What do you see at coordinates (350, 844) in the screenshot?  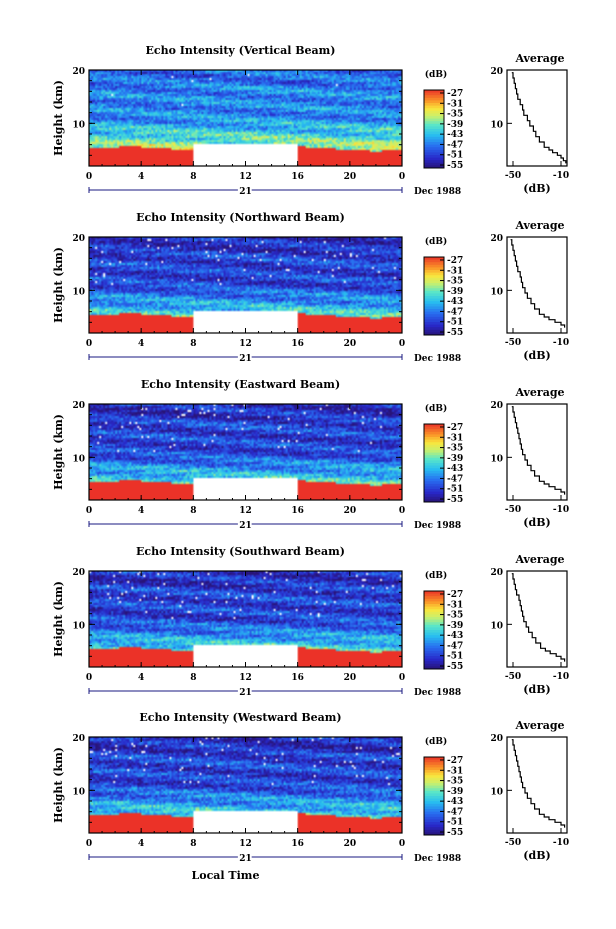 I see `x-tick-label: 20` at bounding box center [350, 844].